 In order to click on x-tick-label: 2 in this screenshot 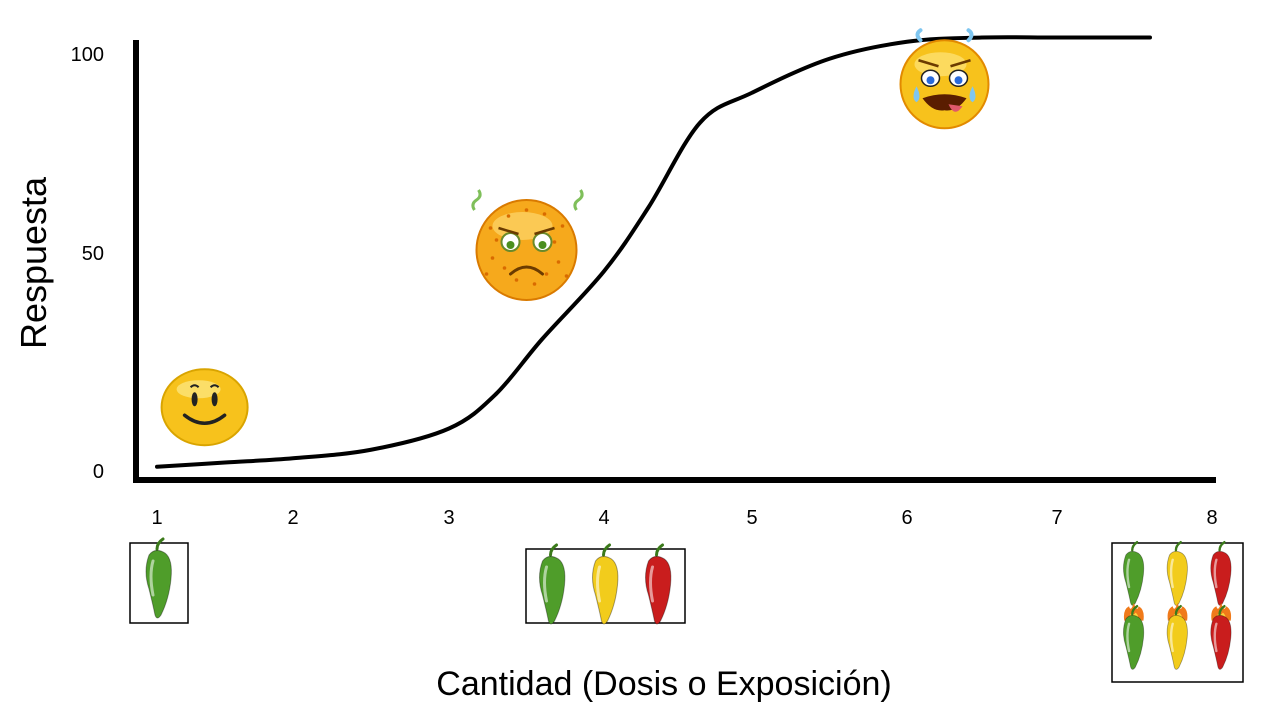, I will do `click(292, 518)`.